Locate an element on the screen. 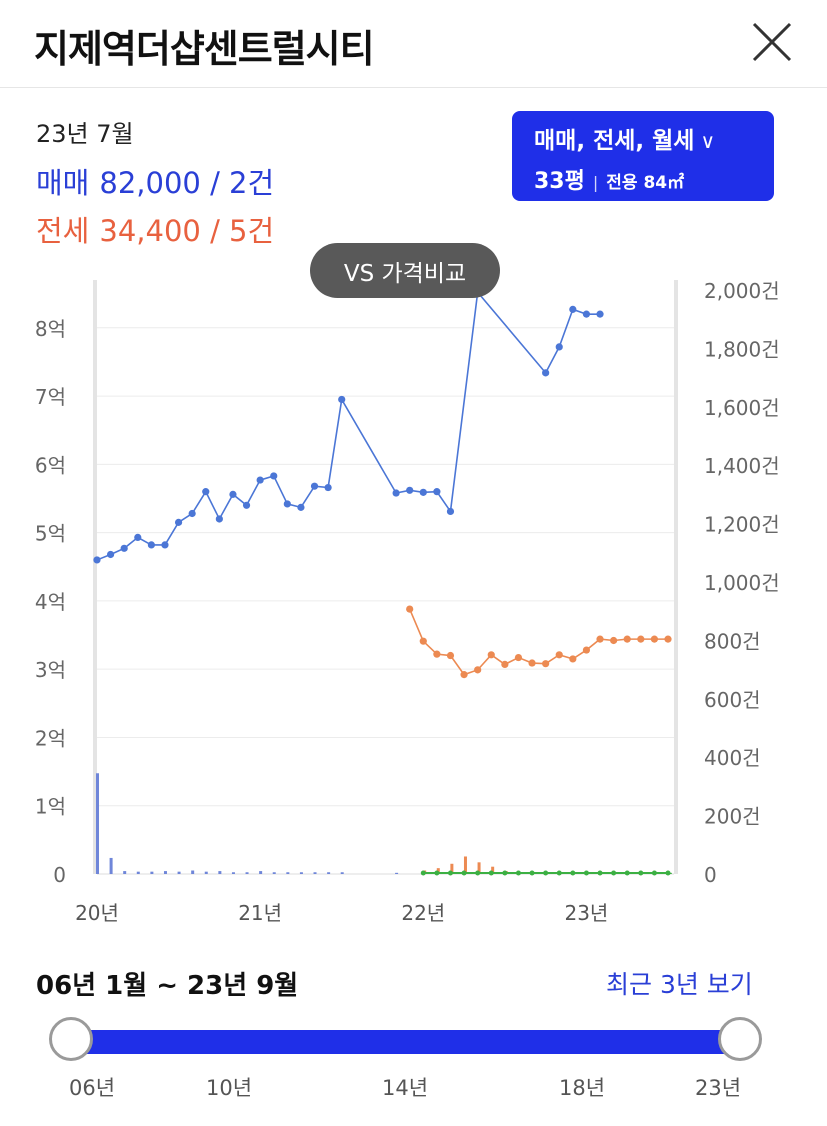 This screenshot has height=1126, width=827. range-end-handle is located at coordinates (740, 1039).